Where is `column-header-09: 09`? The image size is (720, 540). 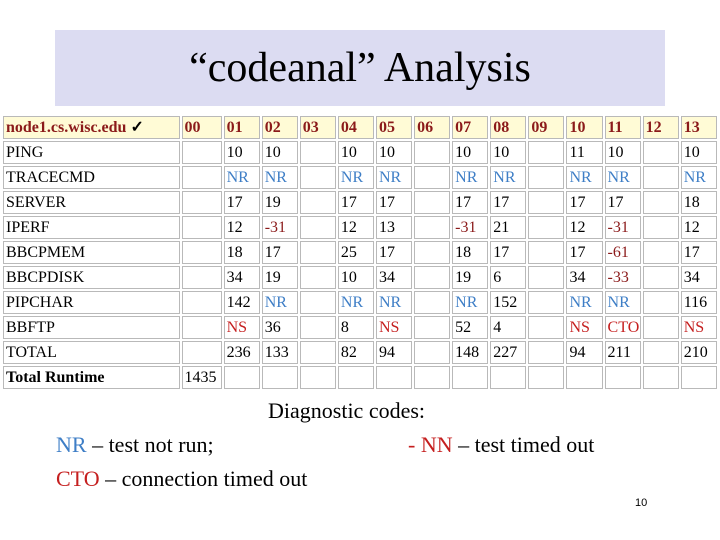
column-header-09: 09 is located at coordinates (546, 127).